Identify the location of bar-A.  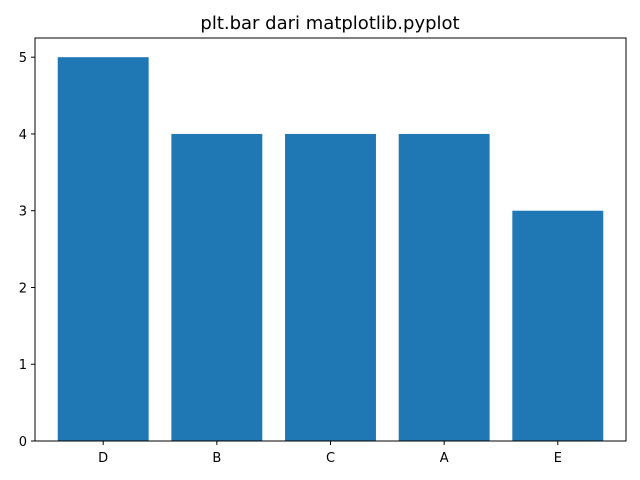
(444, 287).